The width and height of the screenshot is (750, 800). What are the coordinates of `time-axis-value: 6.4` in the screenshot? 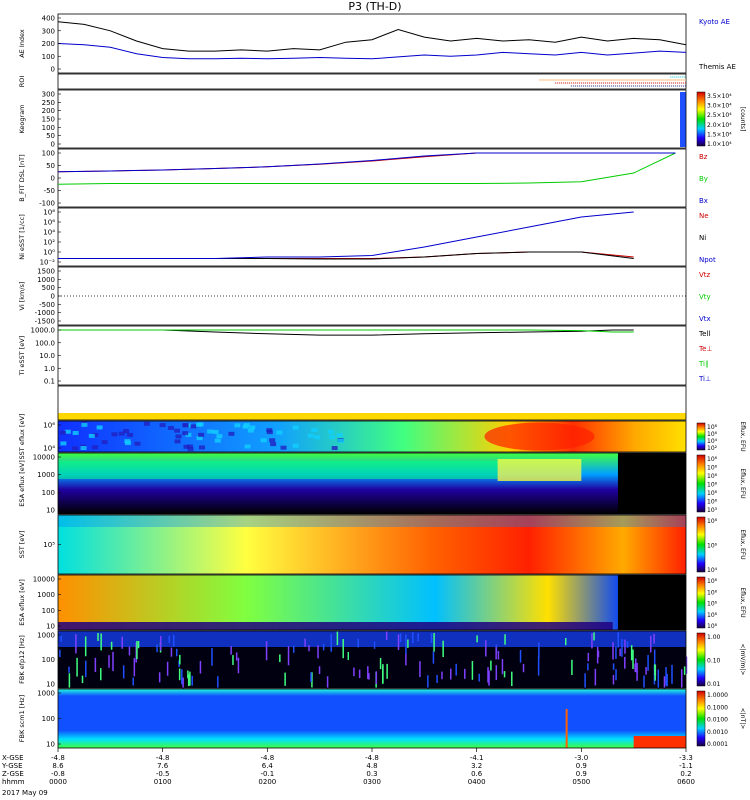 It's located at (268, 766).